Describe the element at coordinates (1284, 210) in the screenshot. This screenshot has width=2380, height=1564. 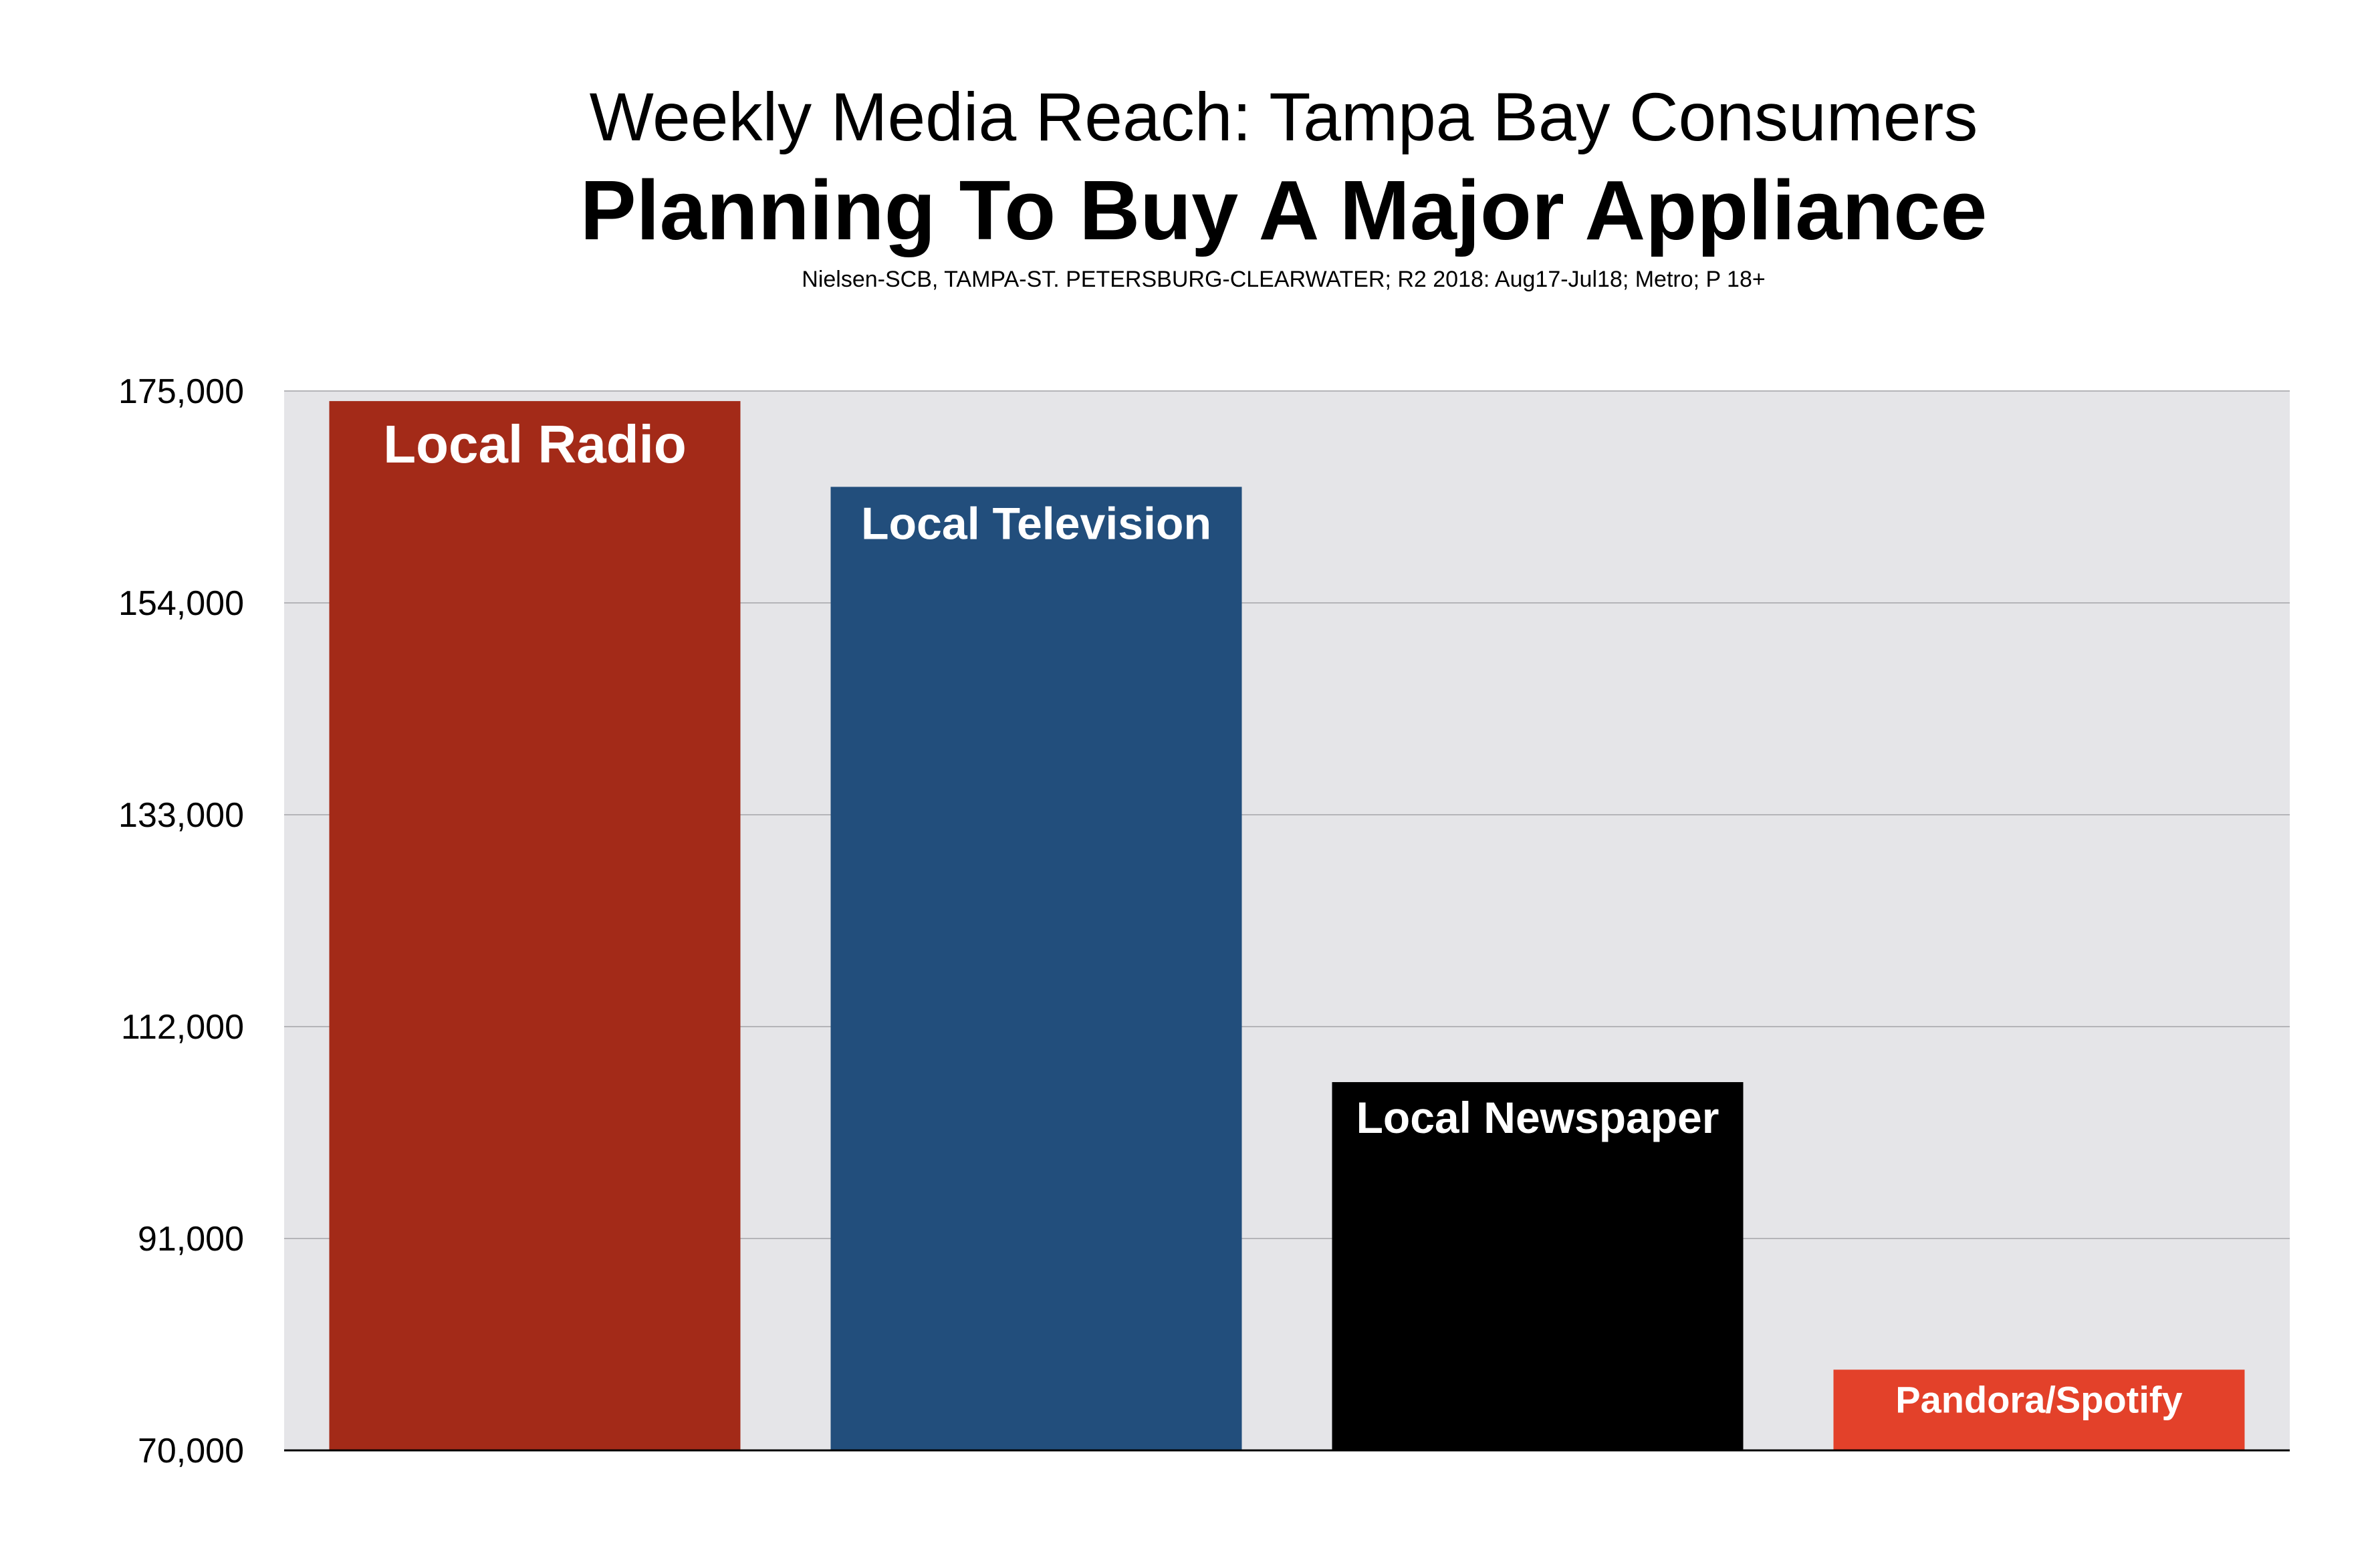
I see `chart-subtitle: Planning To Buy A Major Appliance` at that location.